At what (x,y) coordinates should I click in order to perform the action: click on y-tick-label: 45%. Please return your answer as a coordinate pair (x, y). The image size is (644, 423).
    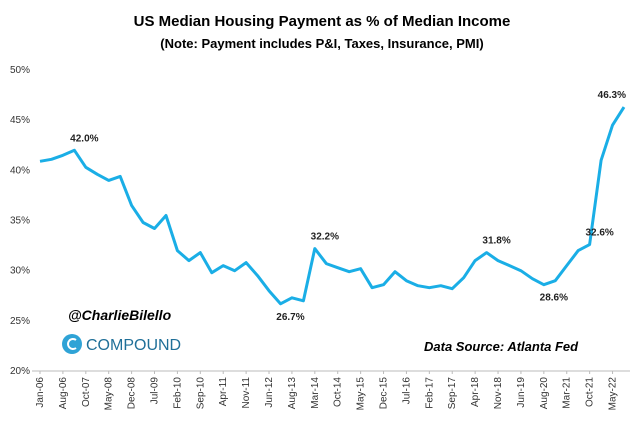
    Looking at the image, I should click on (20, 120).